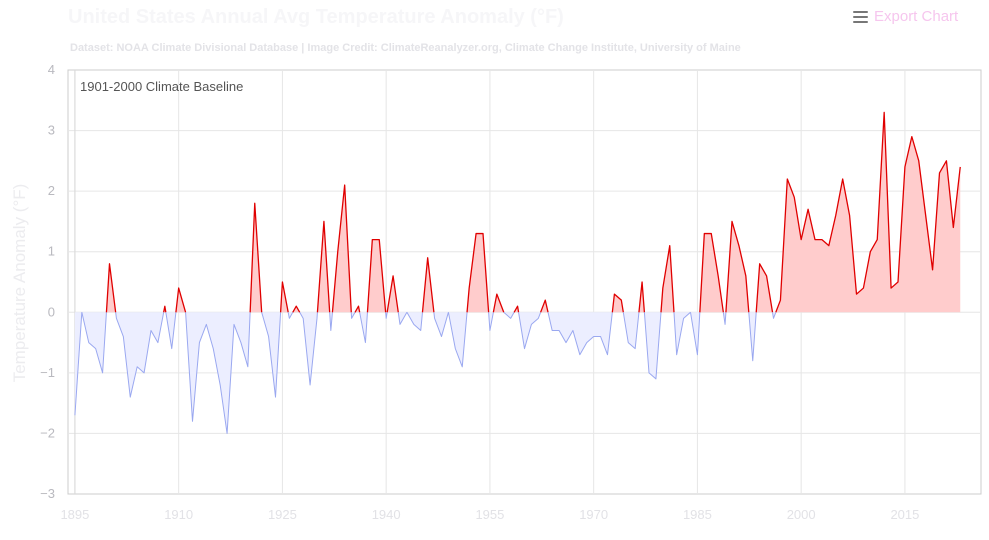 The image size is (989, 540). What do you see at coordinates (51, 190) in the screenshot?
I see `y-tick-label: 2` at bounding box center [51, 190].